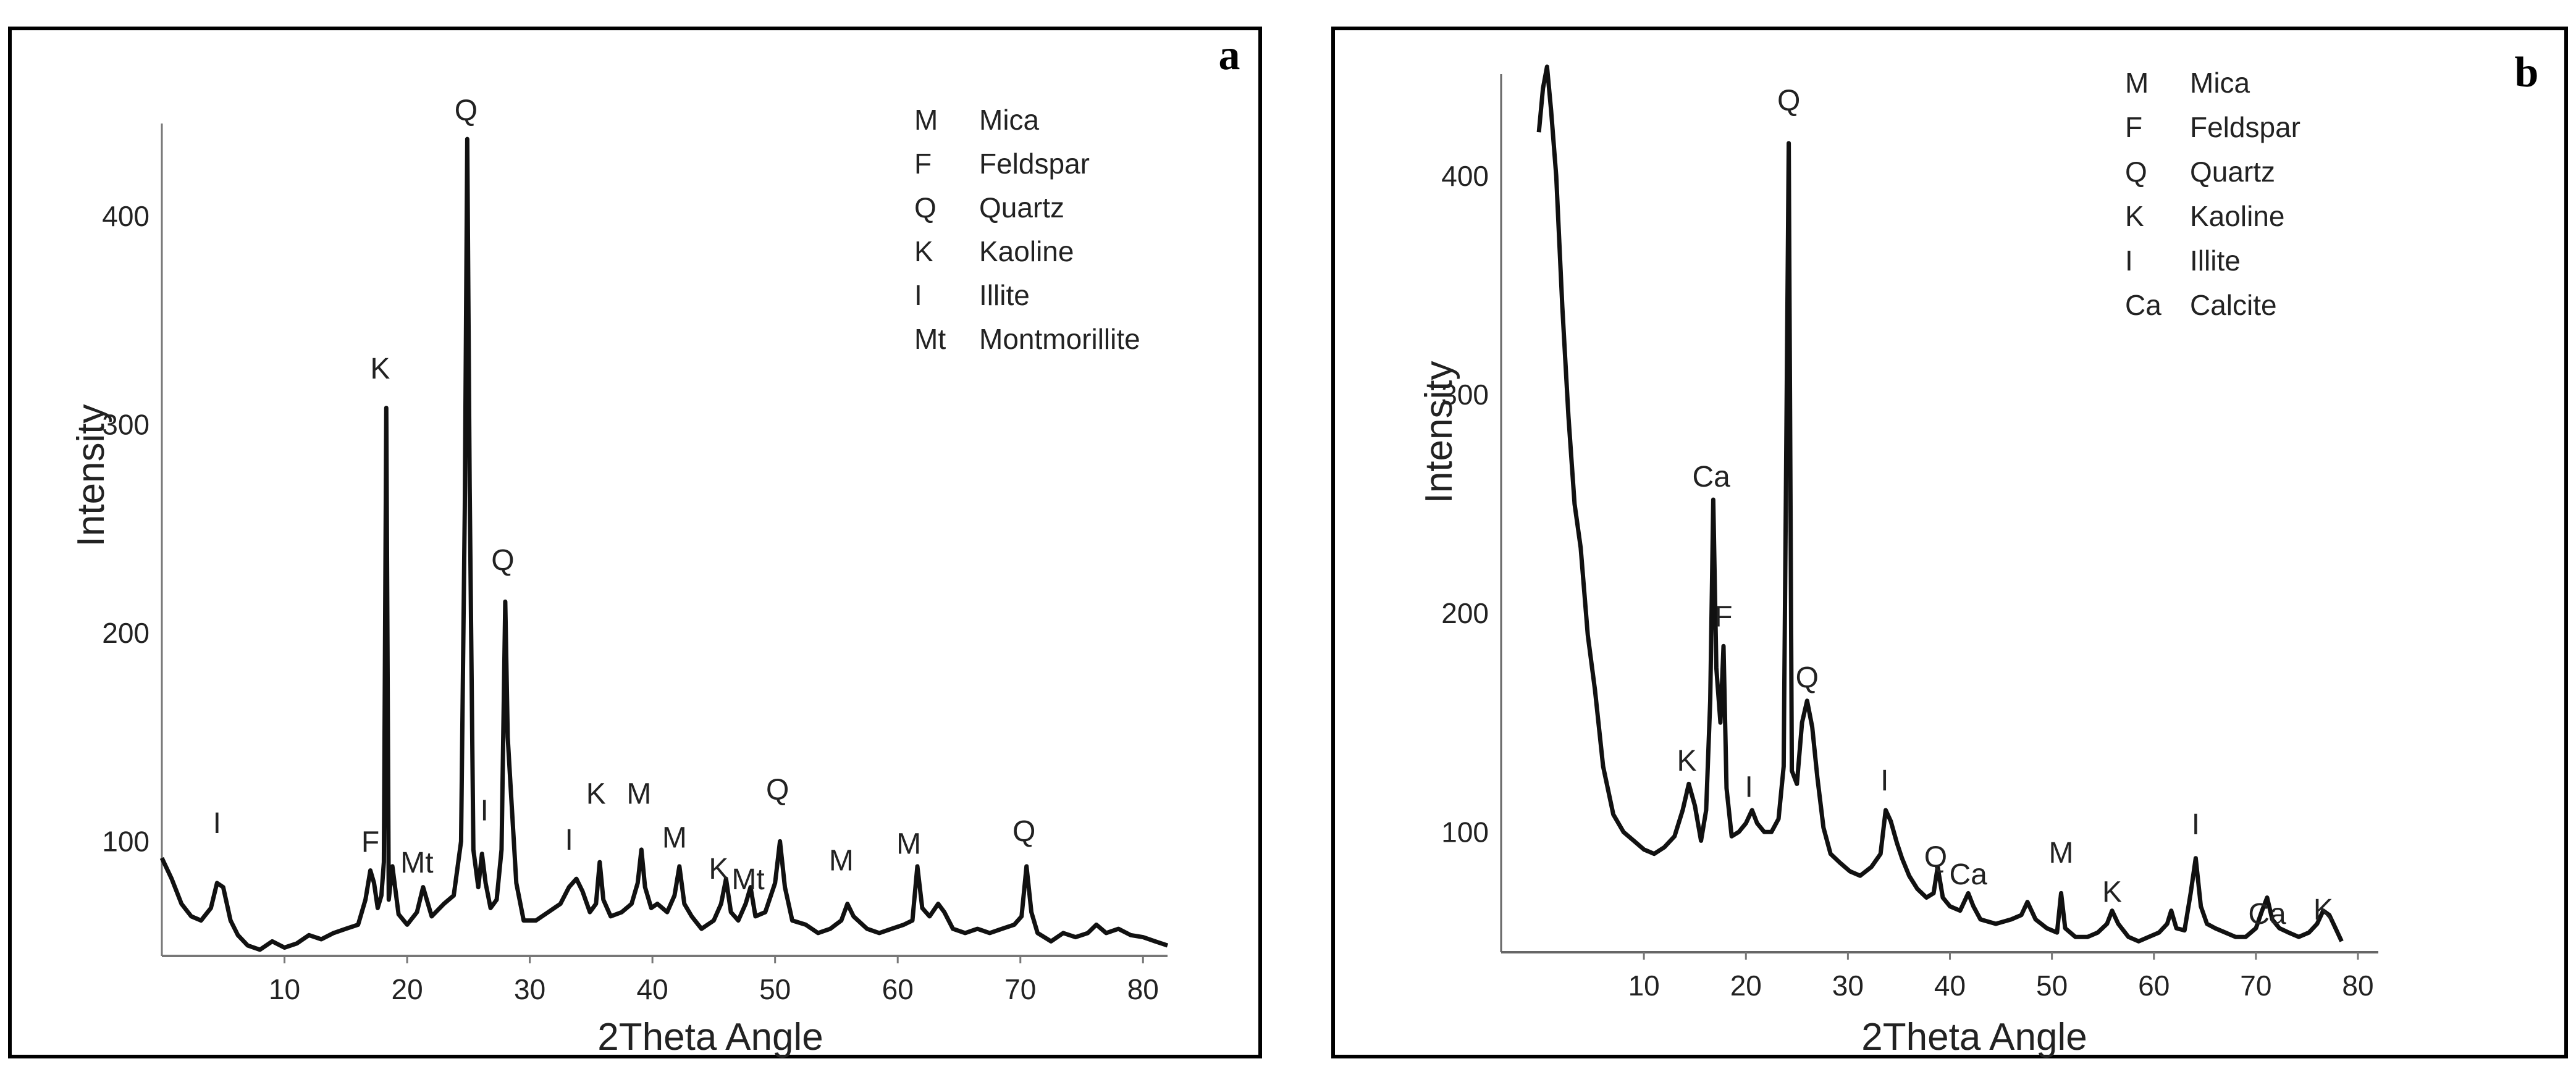  What do you see at coordinates (125, 528) in the screenshot?
I see `panel-a-y-ticks: 100 200 300 400` at bounding box center [125, 528].